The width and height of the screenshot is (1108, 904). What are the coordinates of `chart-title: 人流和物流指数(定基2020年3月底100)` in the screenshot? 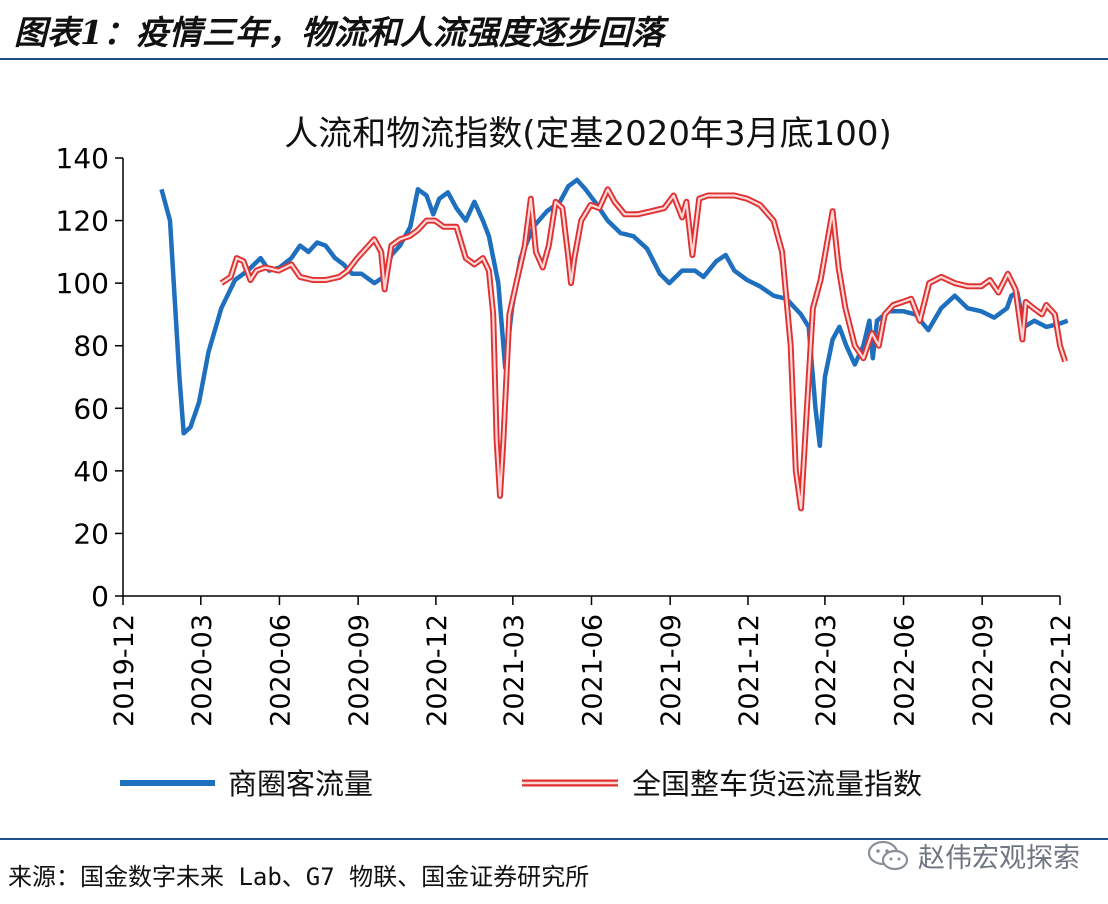 It's located at (588, 134).